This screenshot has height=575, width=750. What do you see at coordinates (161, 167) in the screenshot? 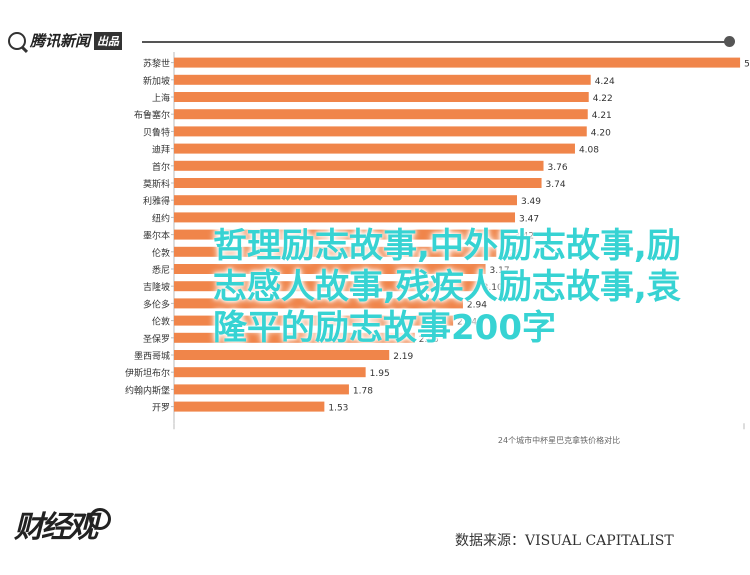
I see `category-label: 首尔` at bounding box center [161, 167].